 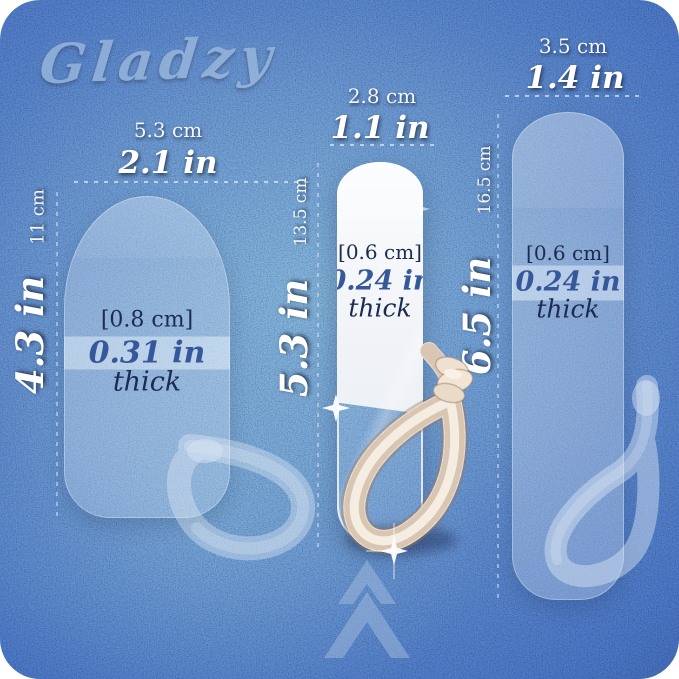 What do you see at coordinates (568, 282) in the screenshot?
I see `right-thickness-in: 0.24 in` at bounding box center [568, 282].